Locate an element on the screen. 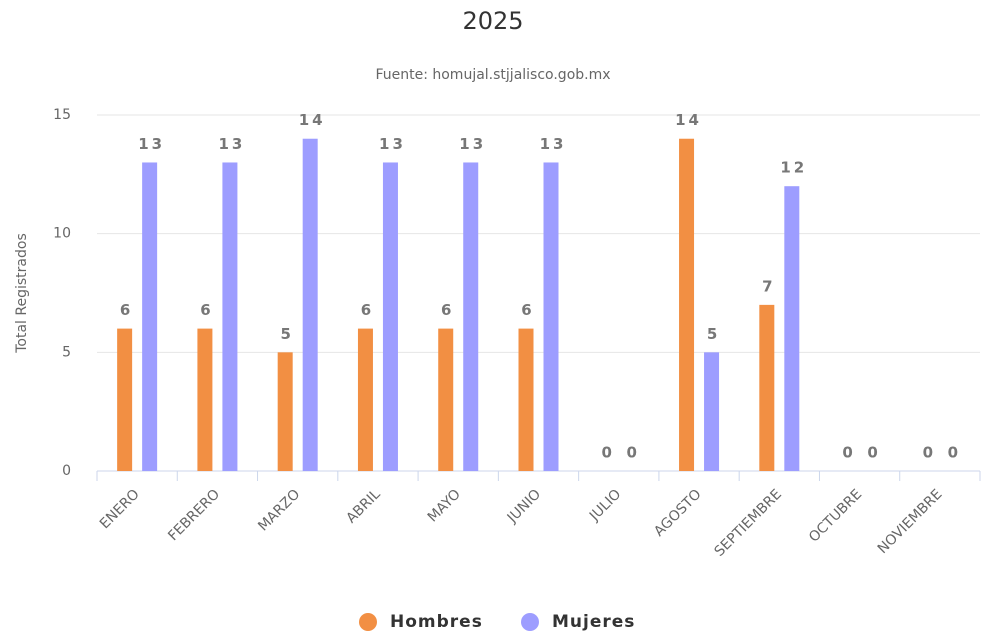 This screenshot has width=981, height=637. x-tick-label: MARZO is located at coordinates (279, 510).